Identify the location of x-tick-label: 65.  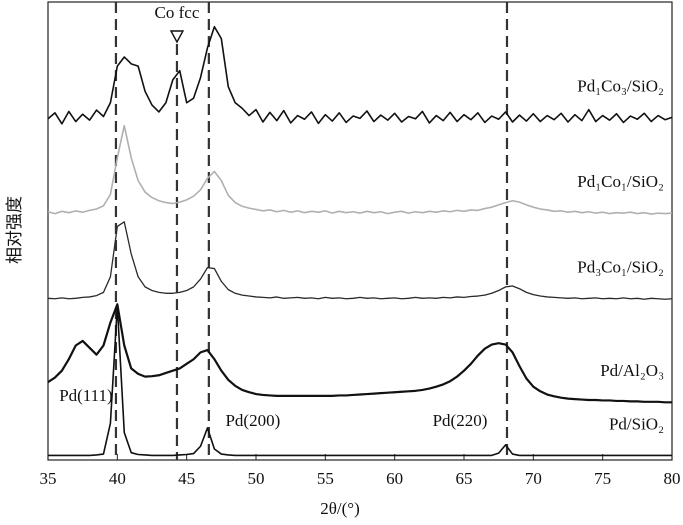
(464, 478).